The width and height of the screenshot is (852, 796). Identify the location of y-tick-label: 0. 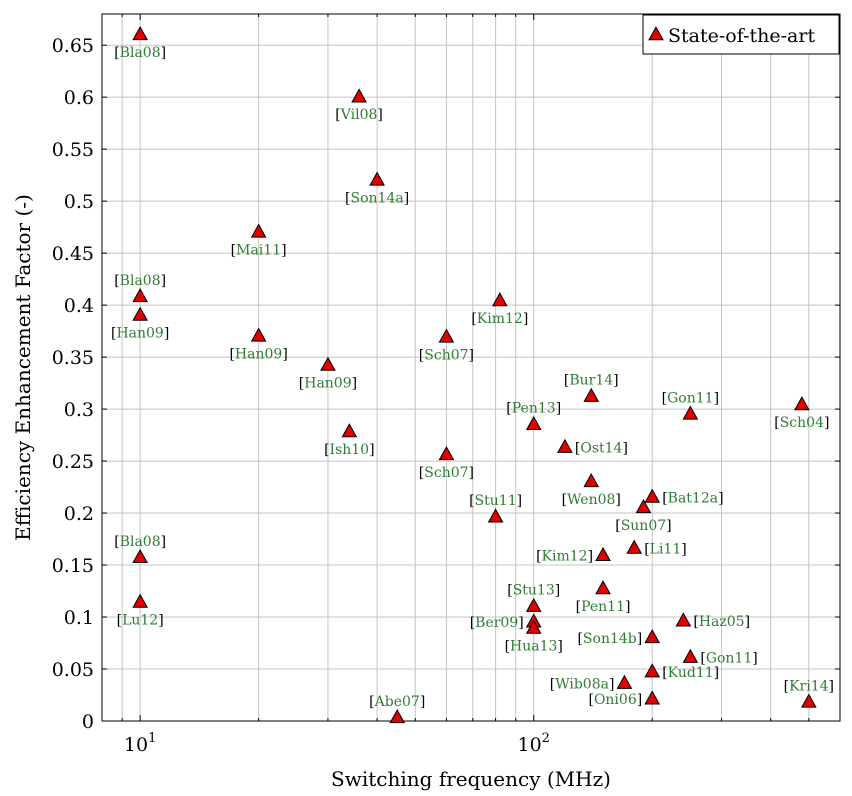
(88, 722).